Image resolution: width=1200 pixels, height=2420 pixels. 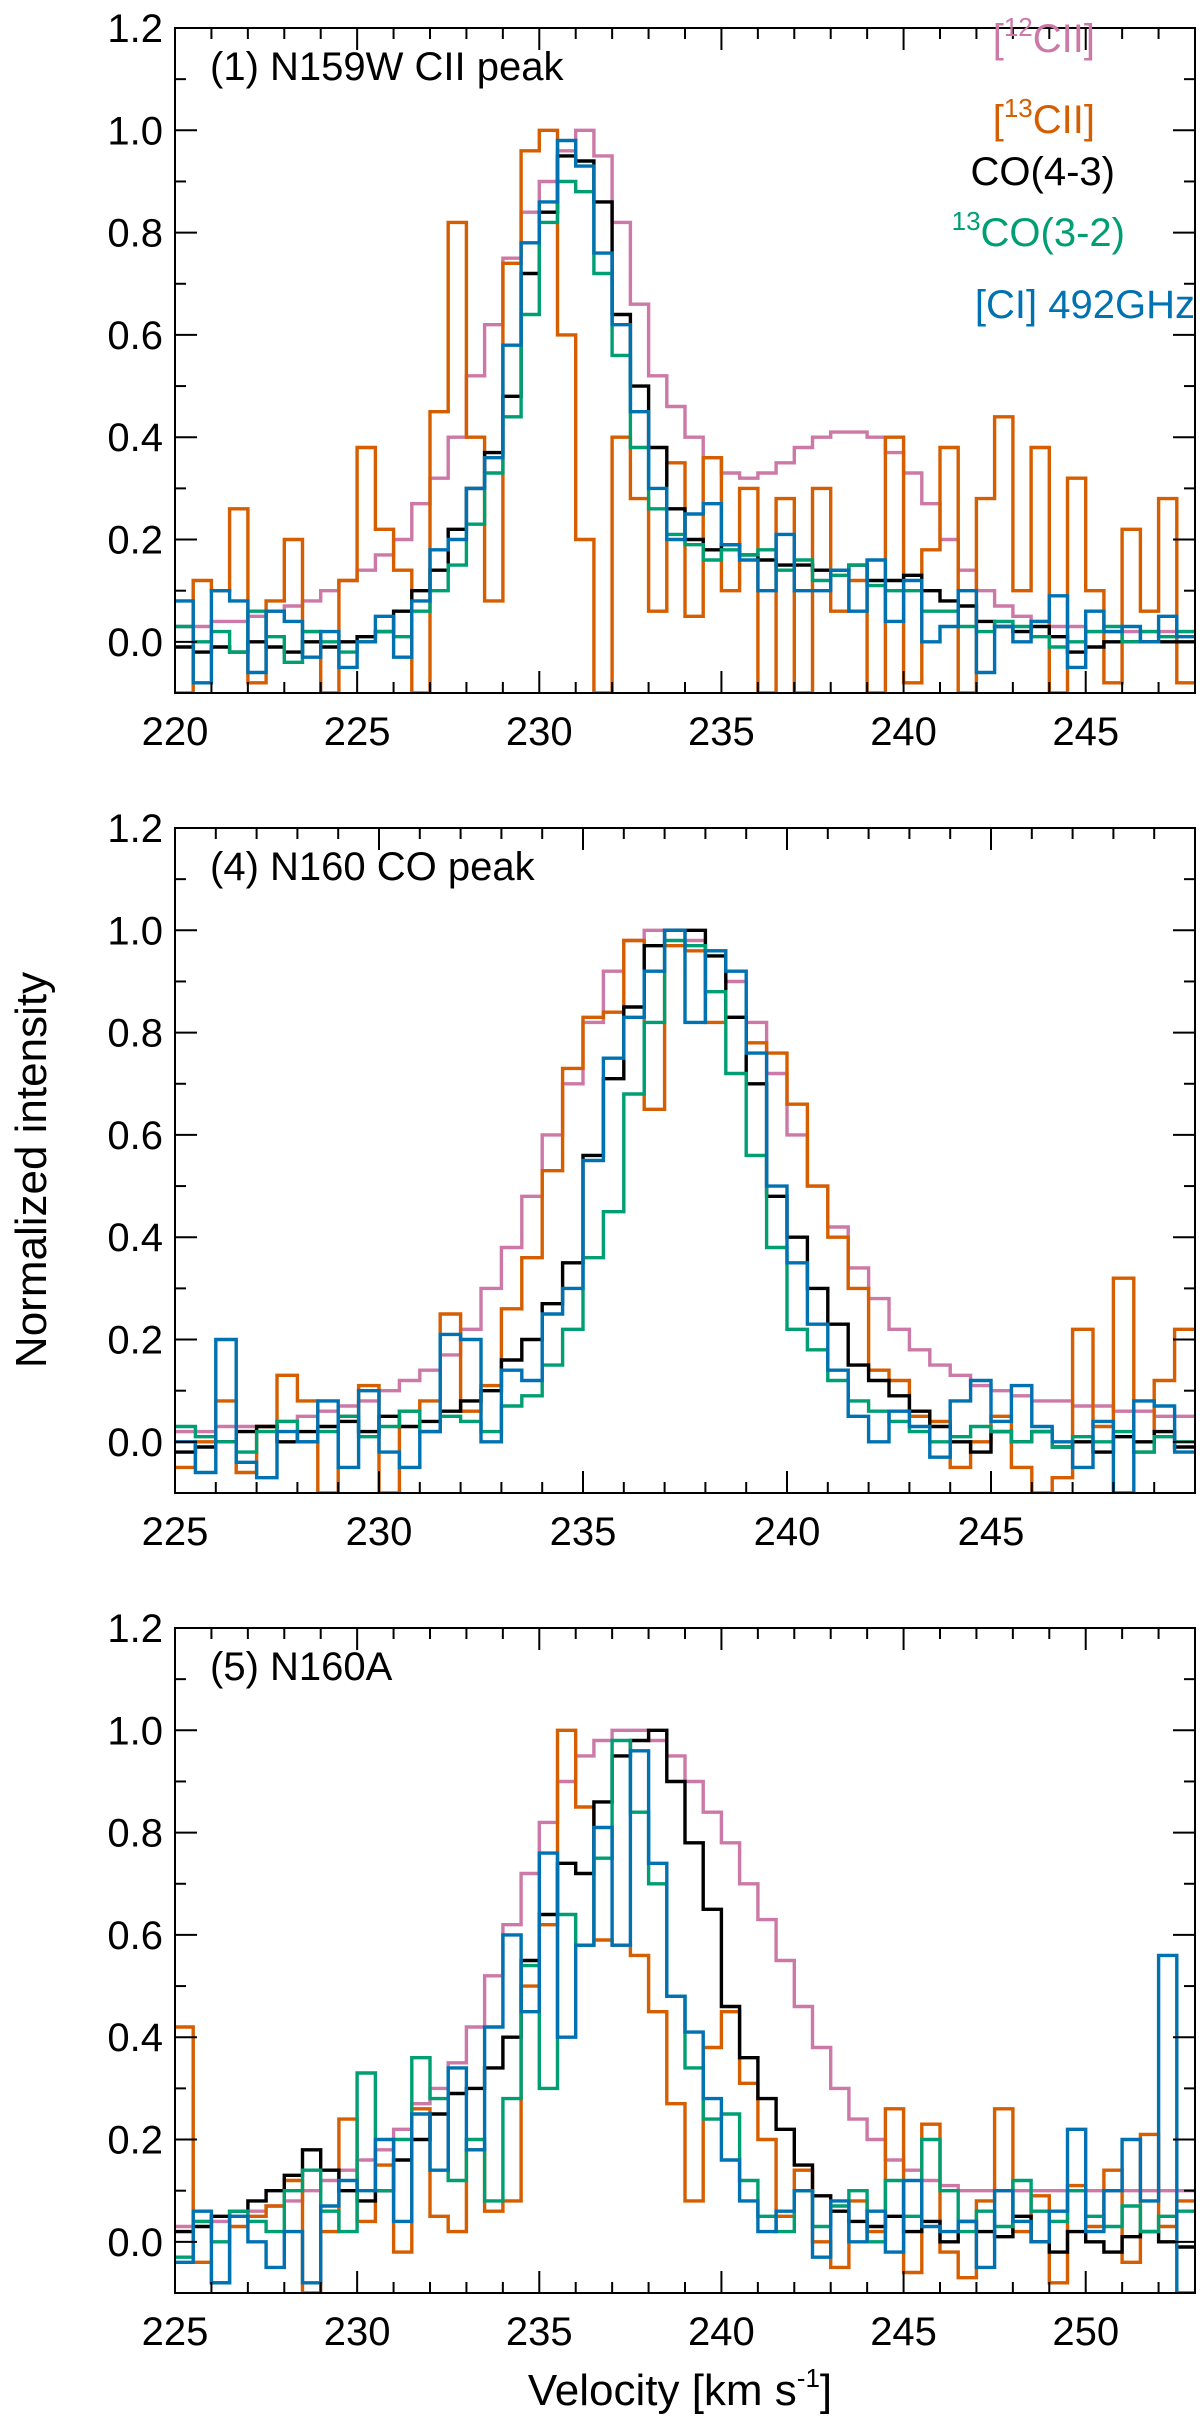 I want to click on legend-c13-sup: 13, so click(x=1018, y=108).